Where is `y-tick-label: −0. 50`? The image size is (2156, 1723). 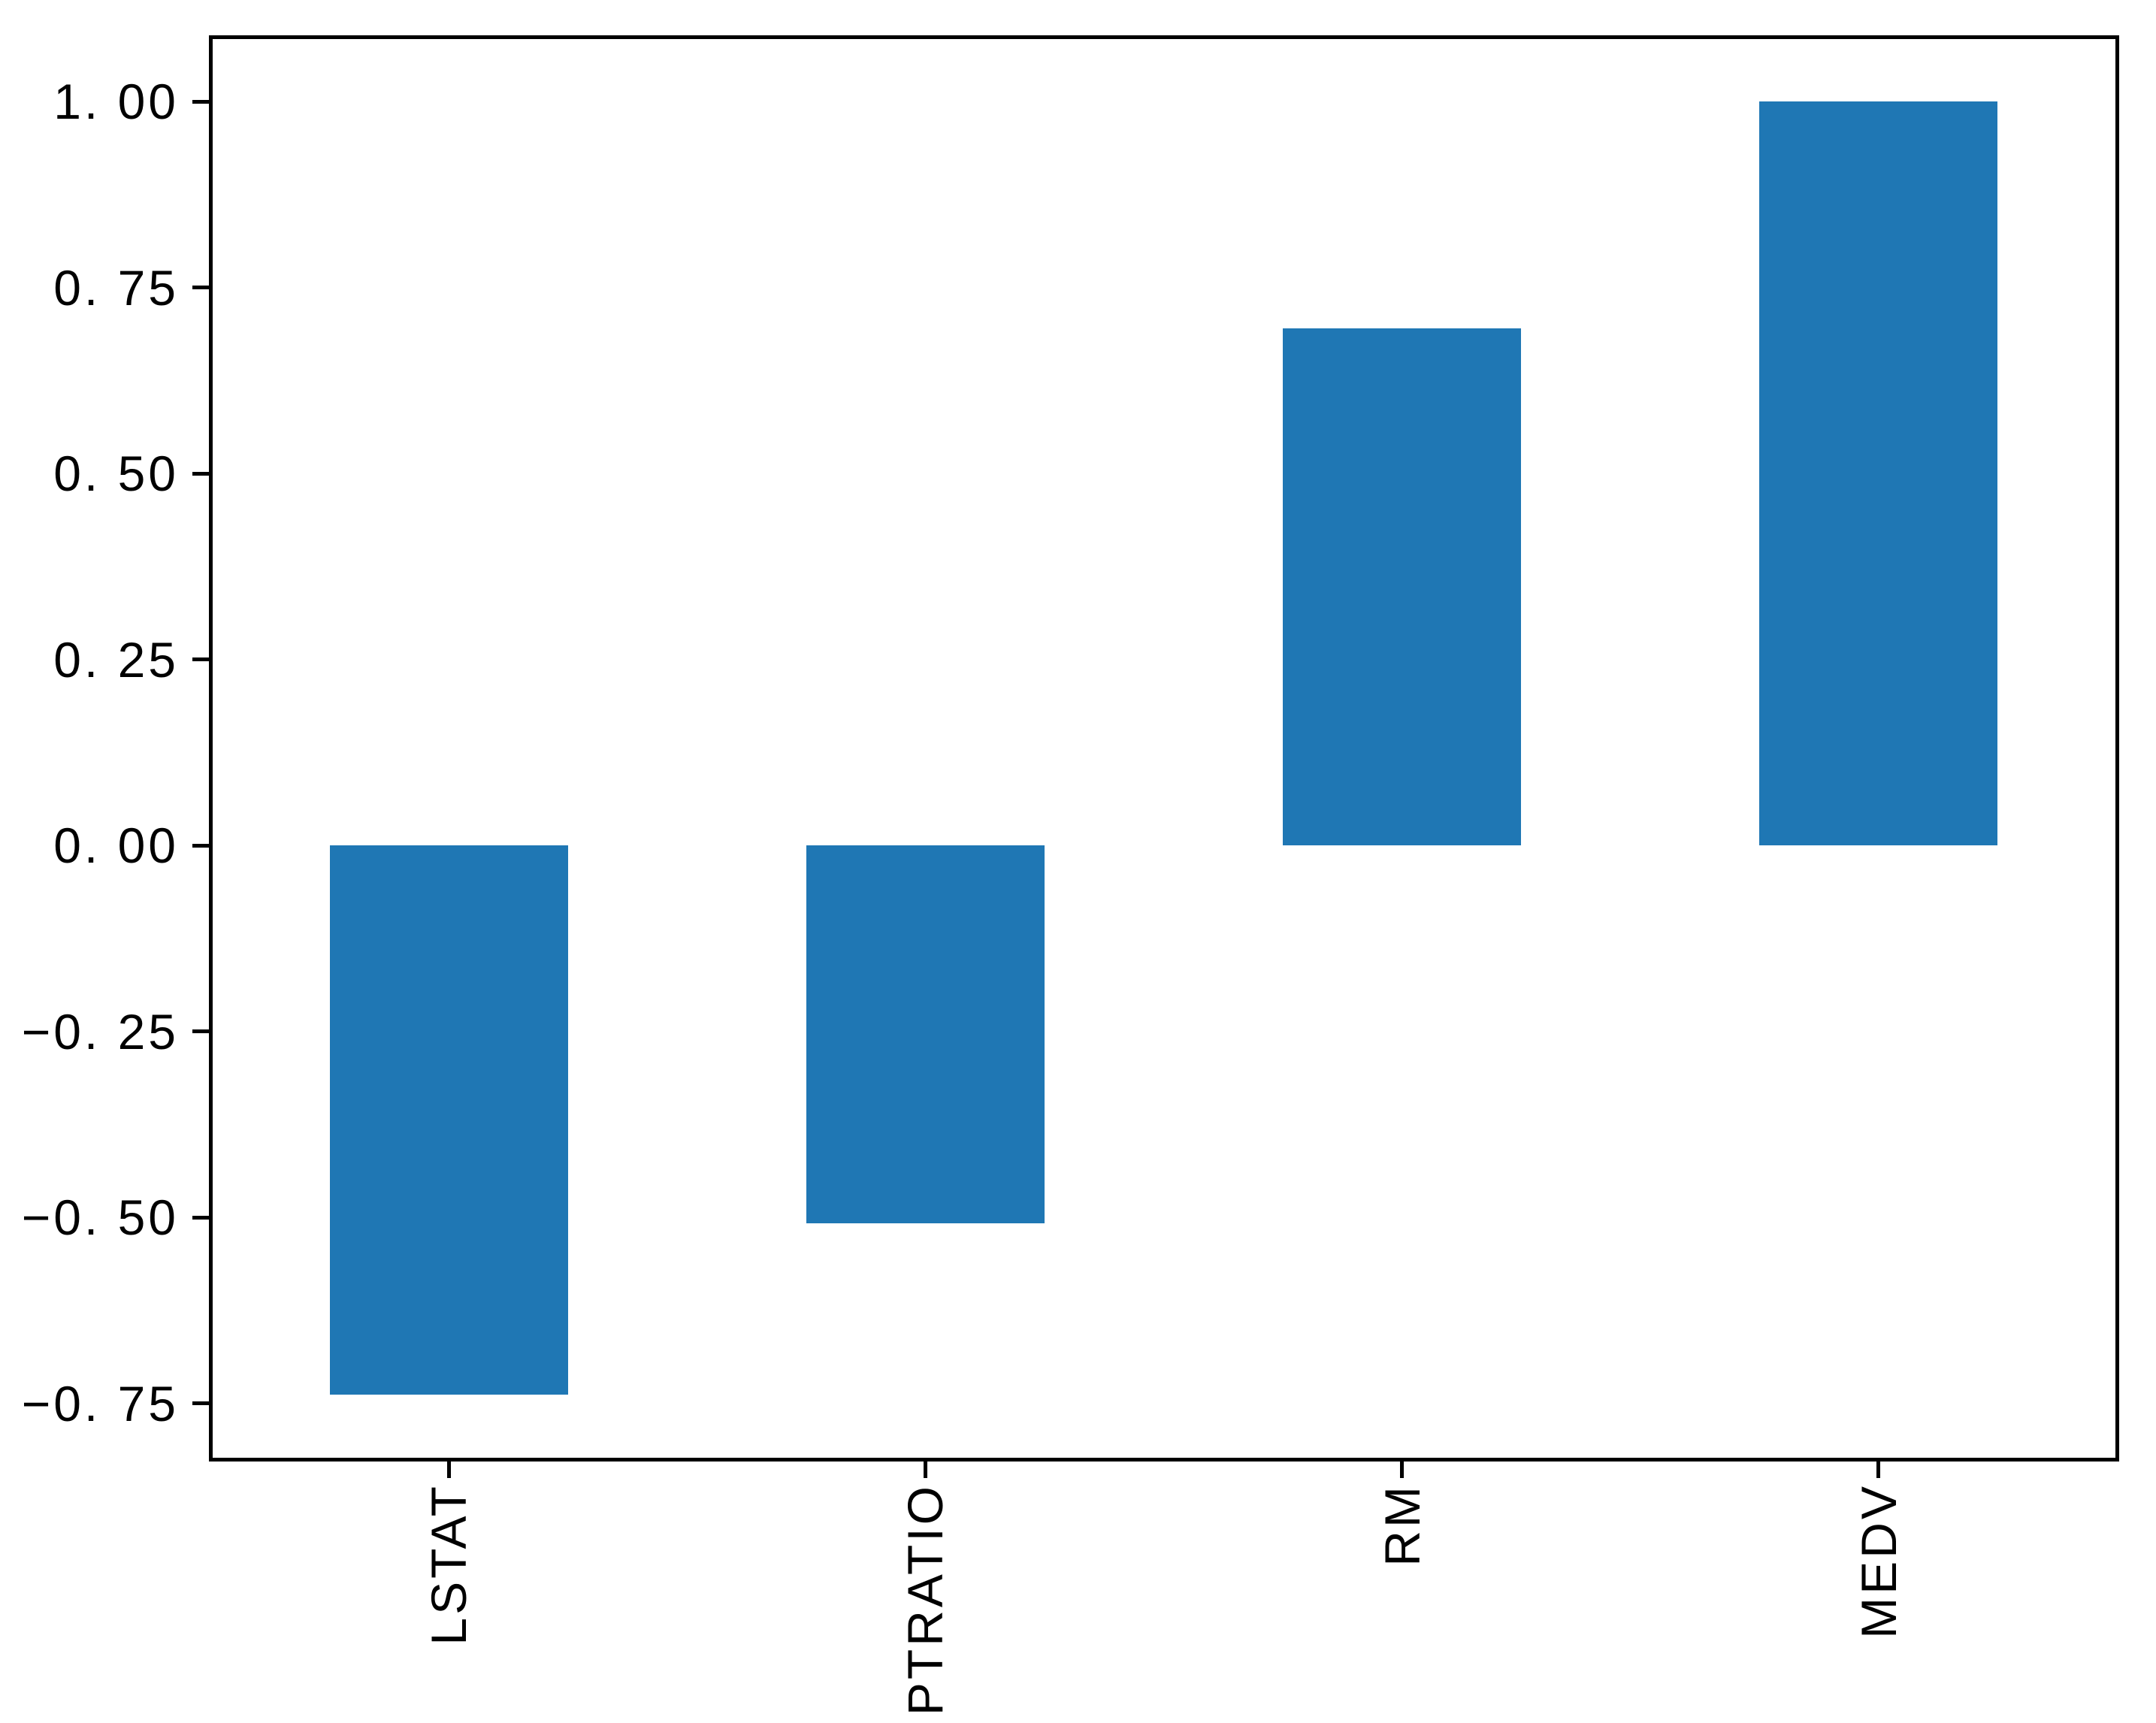
y-tick-label: −0. 50 is located at coordinates (100, 1217).